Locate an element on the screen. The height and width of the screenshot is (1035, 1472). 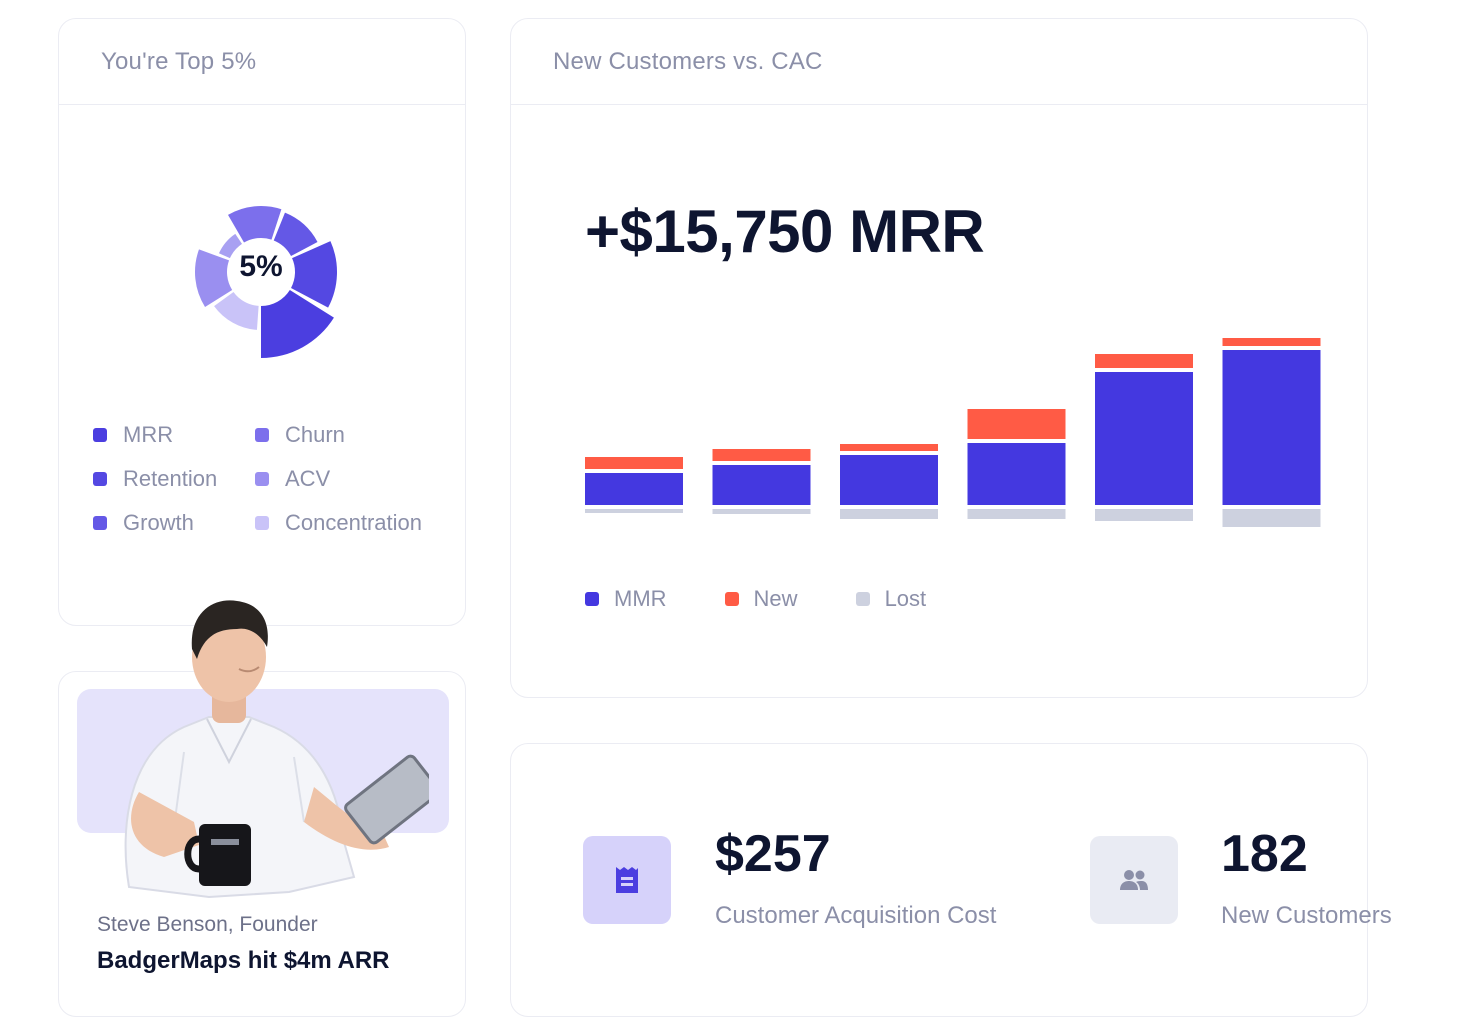
chart-legend: MMR New Lost is located at coordinates (784, 599).